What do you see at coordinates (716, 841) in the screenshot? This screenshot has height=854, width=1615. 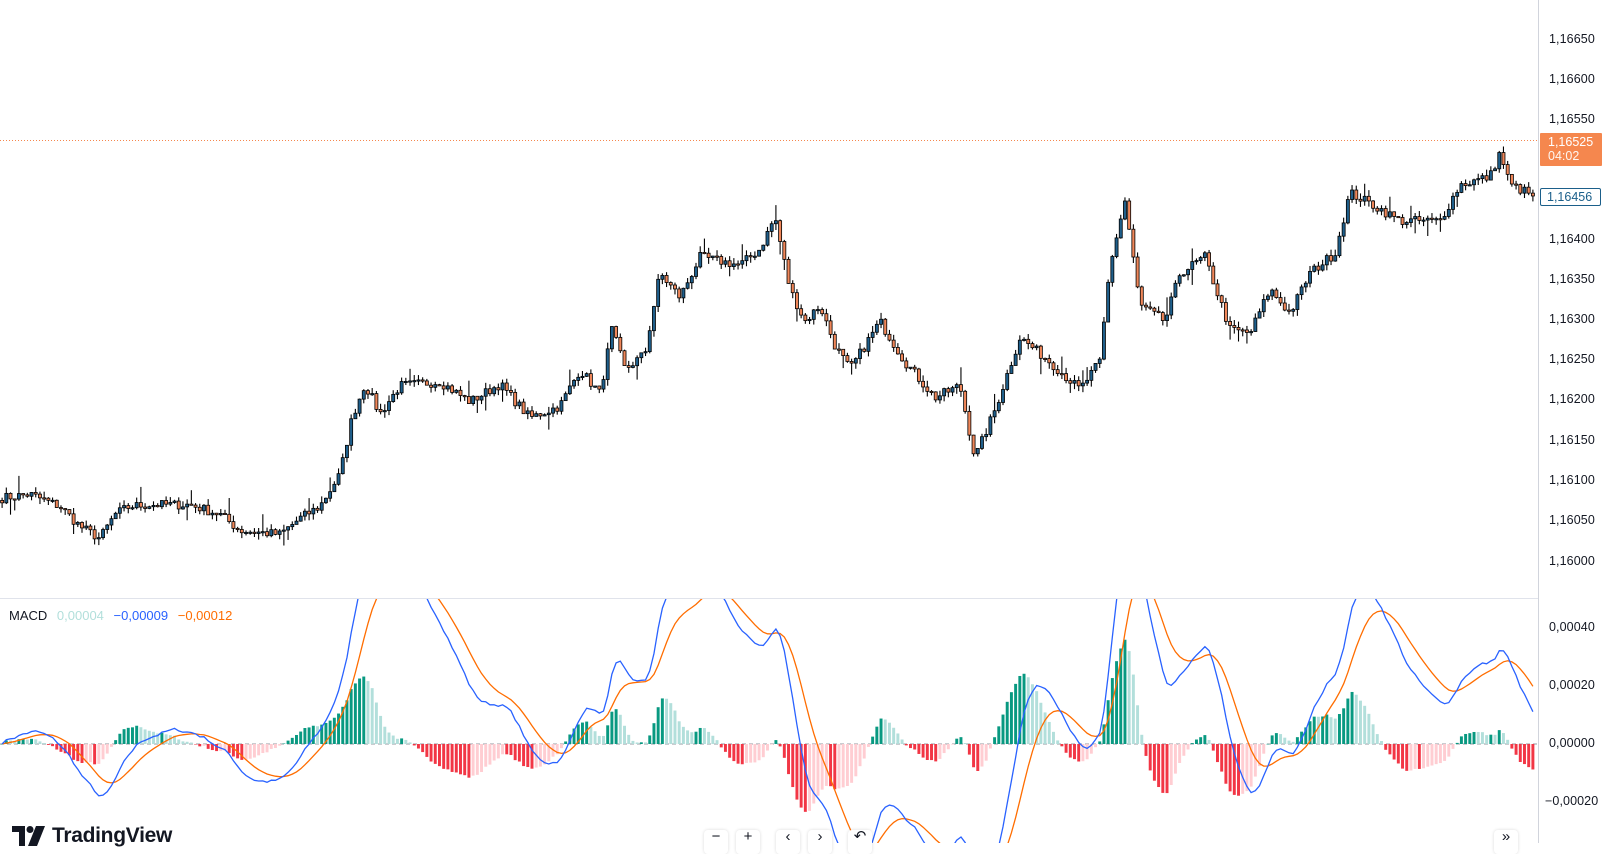 I see `zoom-out-button: −` at bounding box center [716, 841].